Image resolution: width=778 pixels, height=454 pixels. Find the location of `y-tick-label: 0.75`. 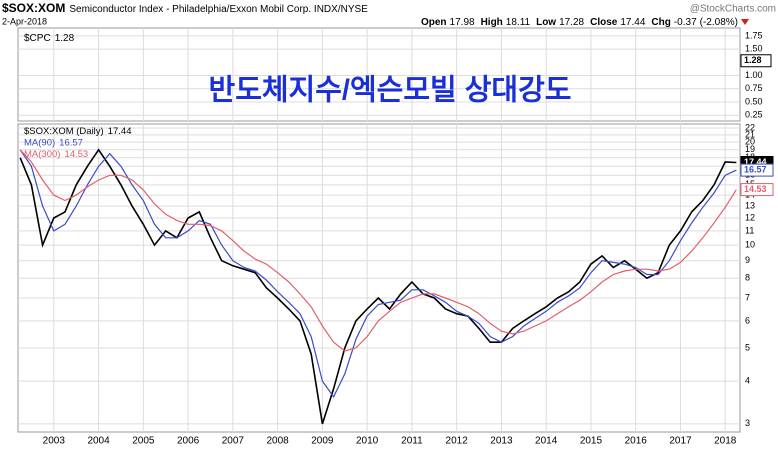

y-tick-label: 0.75 is located at coordinates (754, 88).